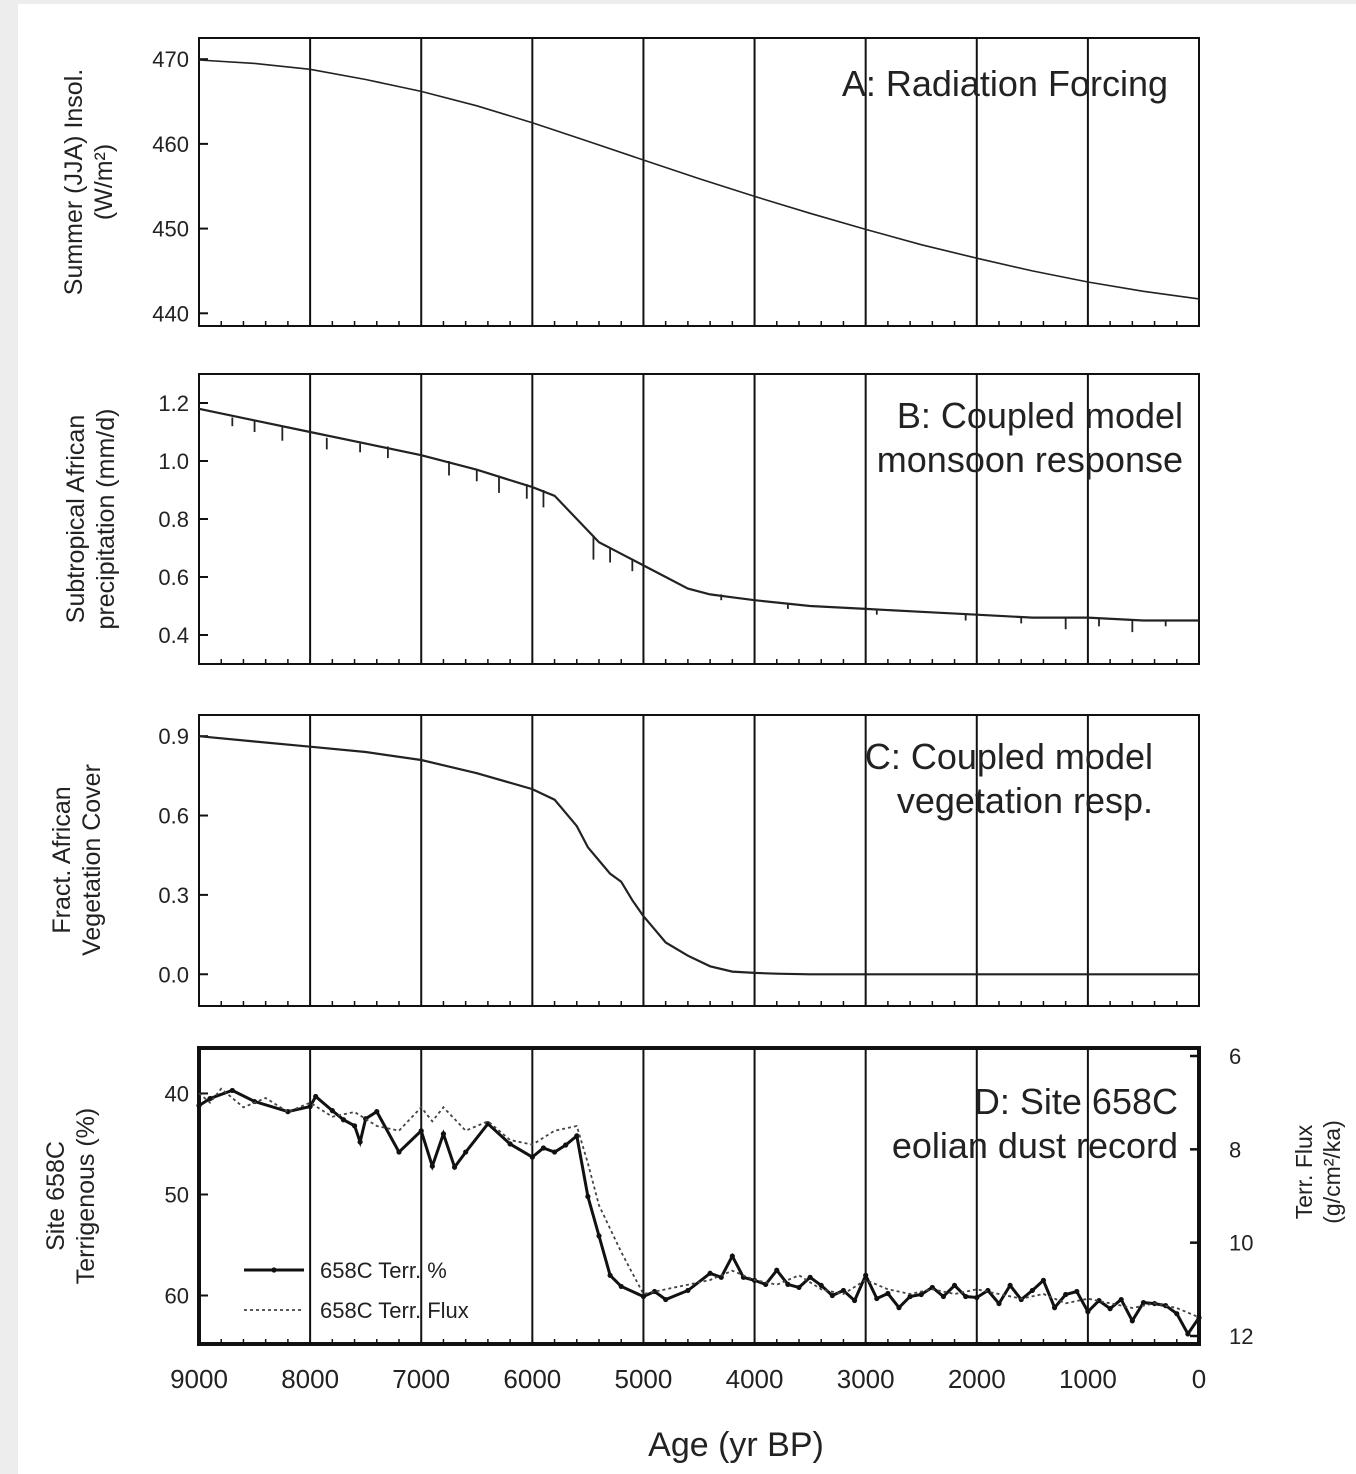 This screenshot has width=1356, height=1474. Describe the element at coordinates (1030, 459) in the screenshot. I see `panel-title-line: monsoon response` at that location.